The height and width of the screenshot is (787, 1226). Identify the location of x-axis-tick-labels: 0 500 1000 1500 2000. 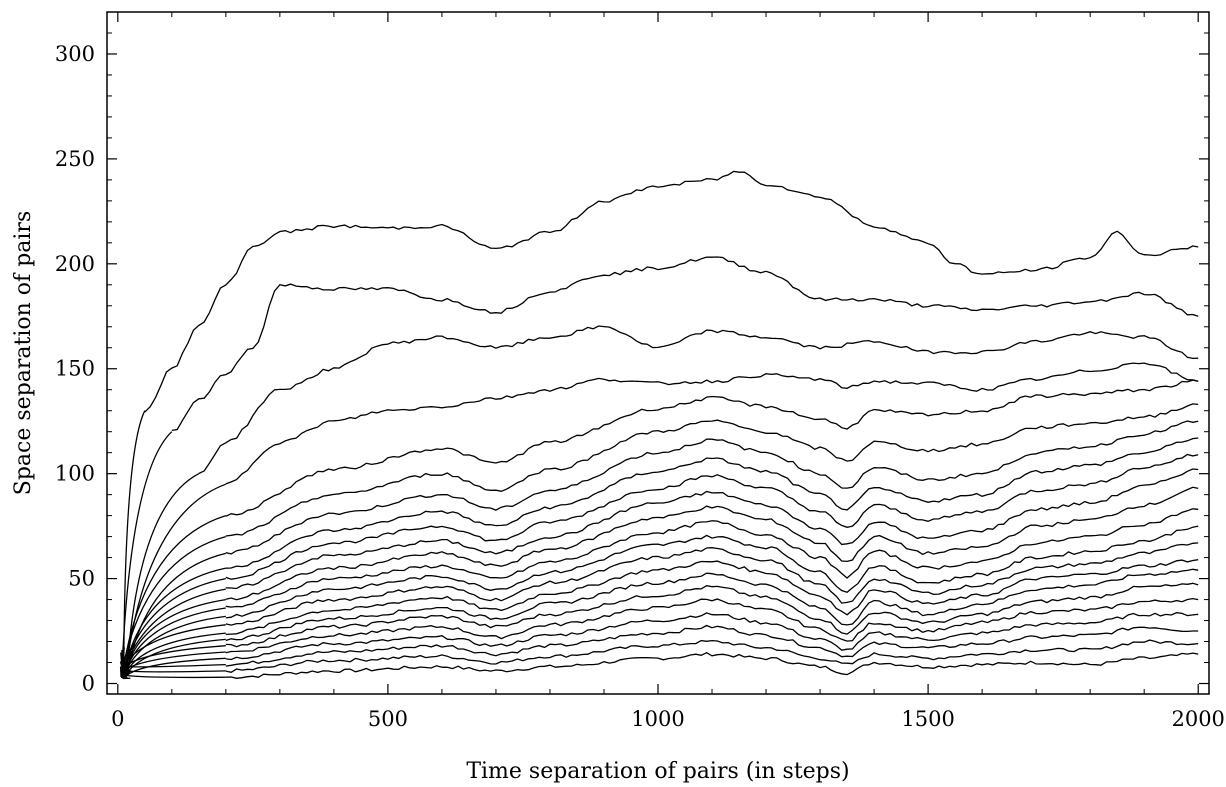
(668, 719).